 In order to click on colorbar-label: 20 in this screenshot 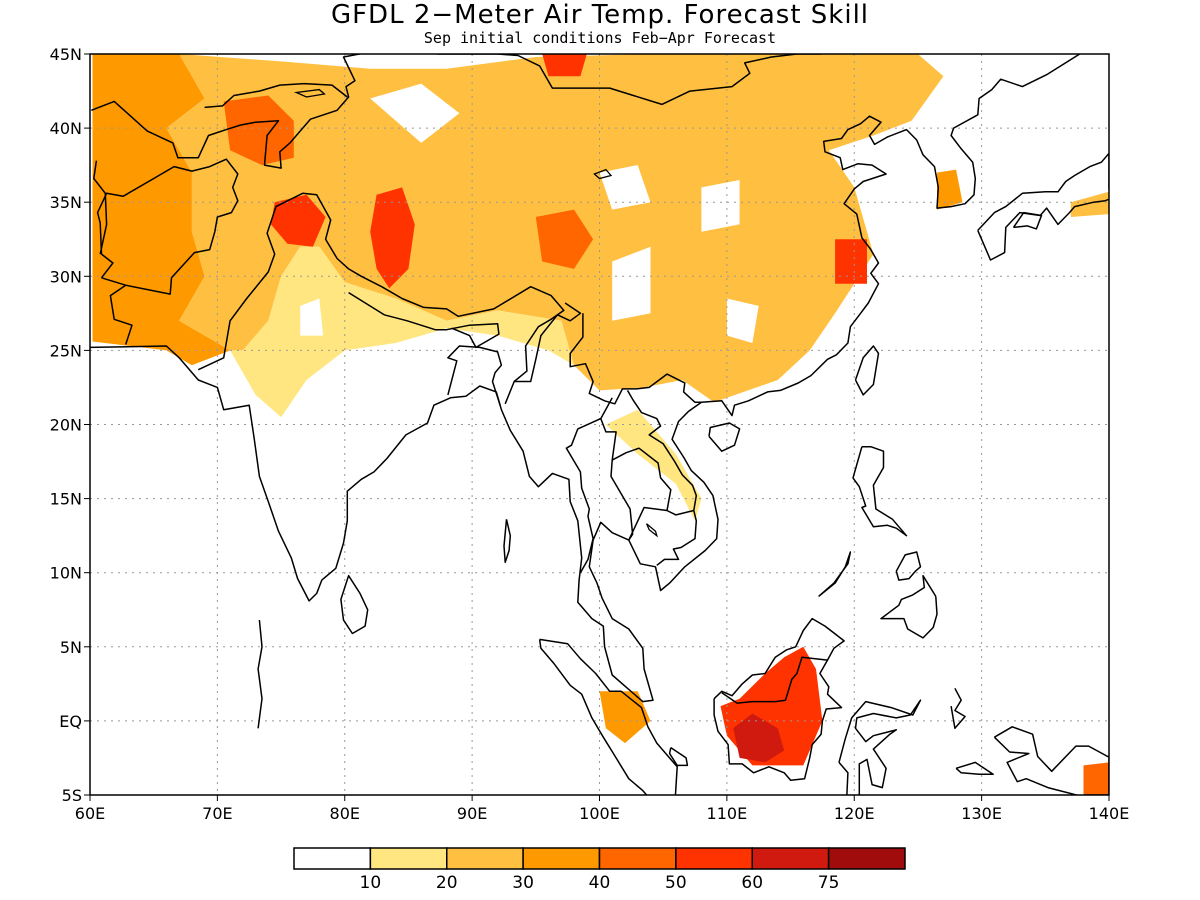, I will do `click(447, 883)`.